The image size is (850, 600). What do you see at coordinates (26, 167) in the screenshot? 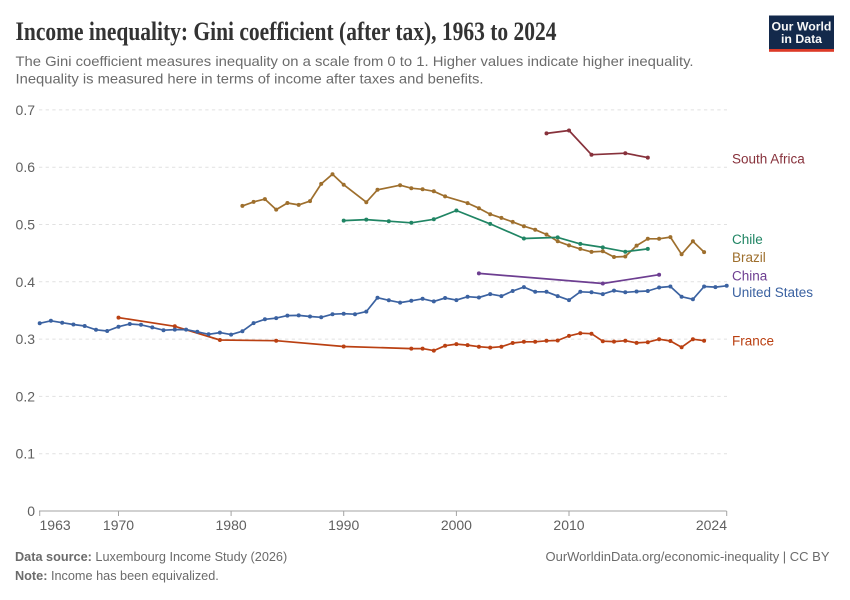
I see `svg-text: 0.6` at bounding box center [26, 167].